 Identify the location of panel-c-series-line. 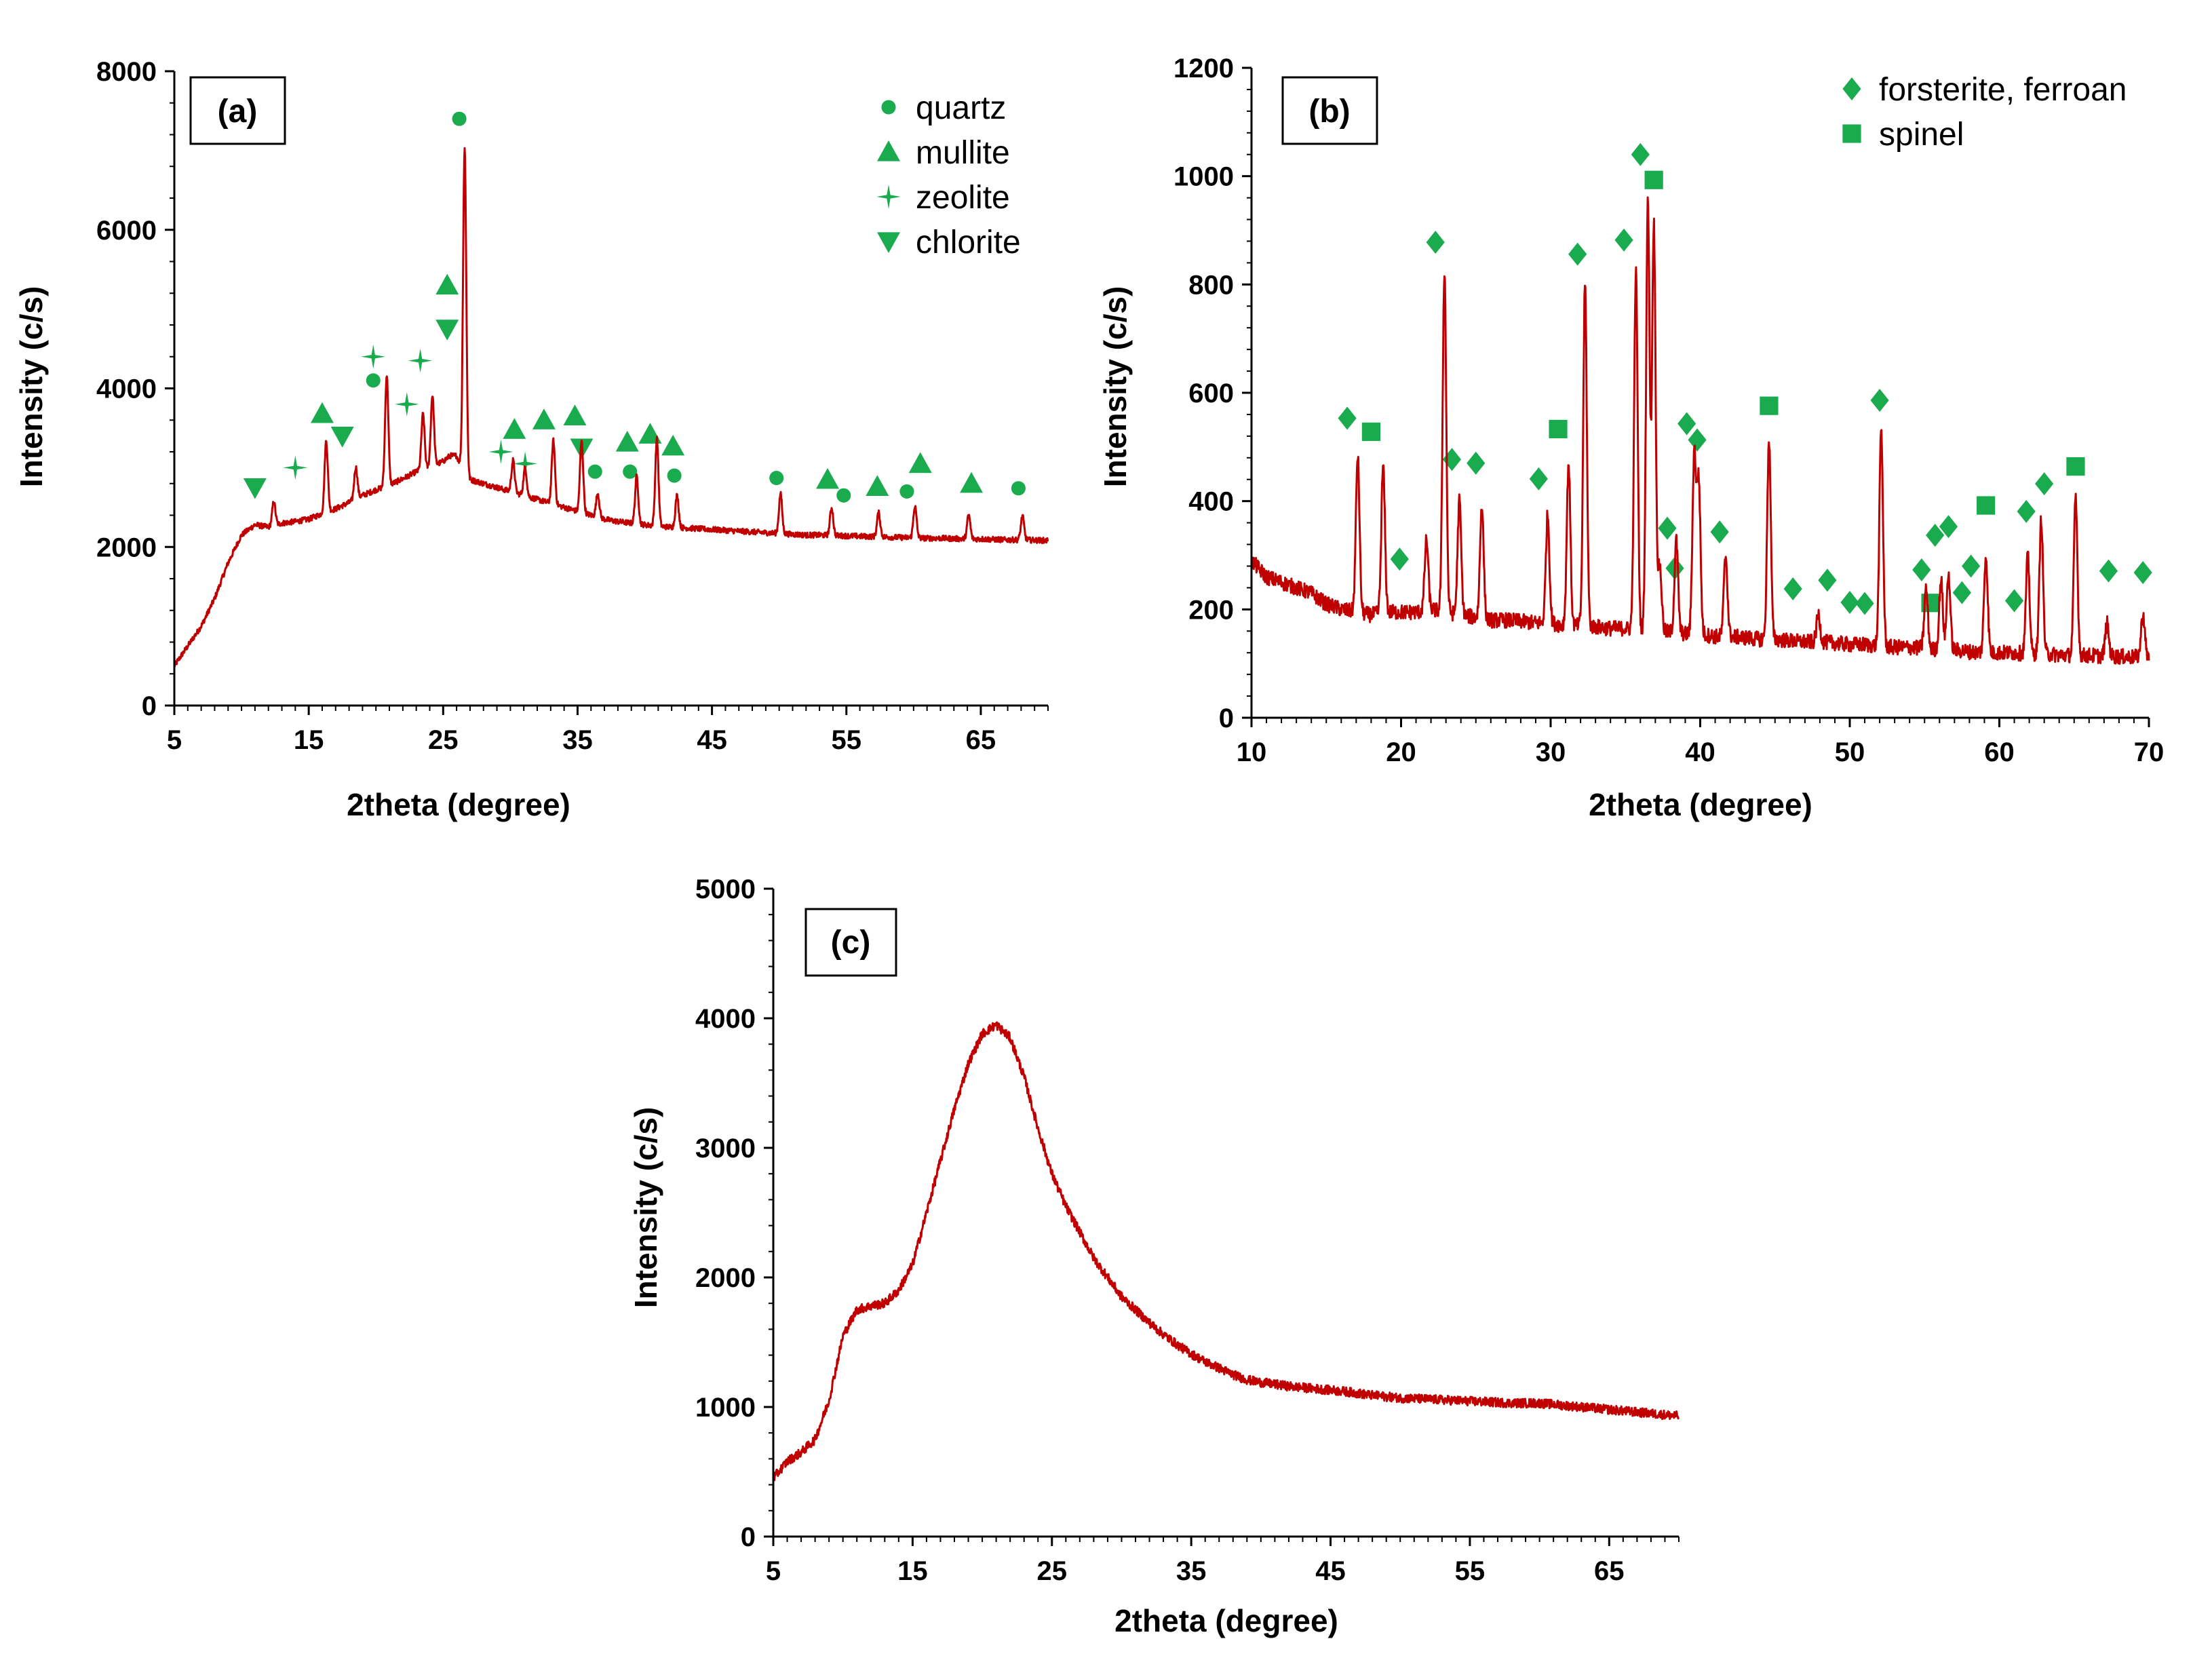
(1226, 1251).